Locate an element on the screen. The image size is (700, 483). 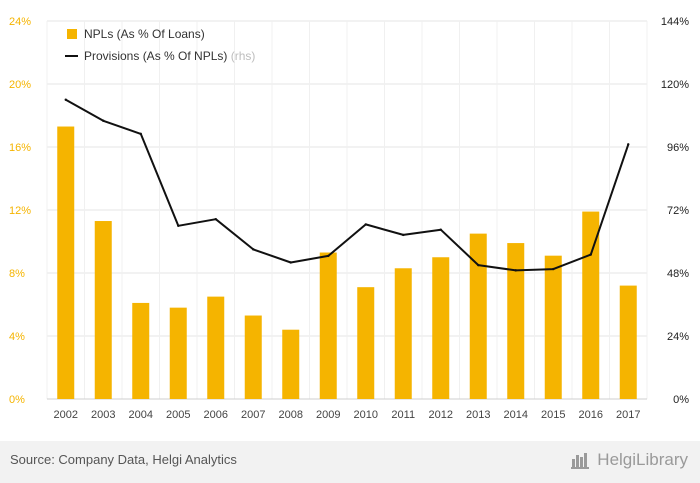
y-left-tick: 20% is located at coordinates (20, 85).